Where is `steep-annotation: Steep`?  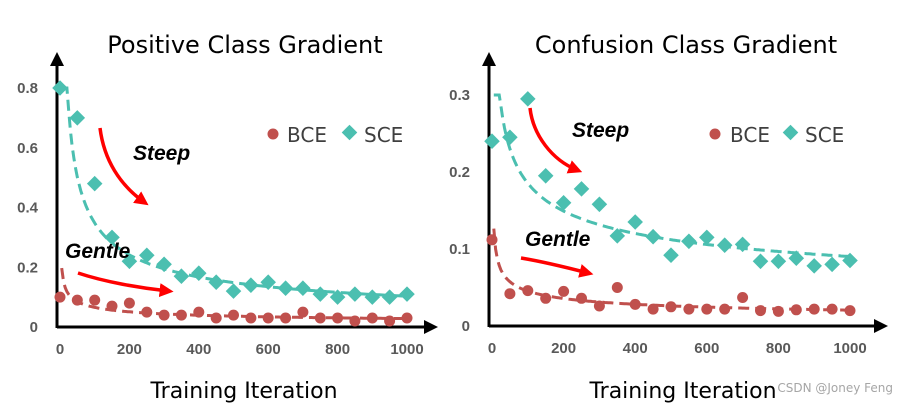 steep-annotation: Steep is located at coordinates (144, 166).